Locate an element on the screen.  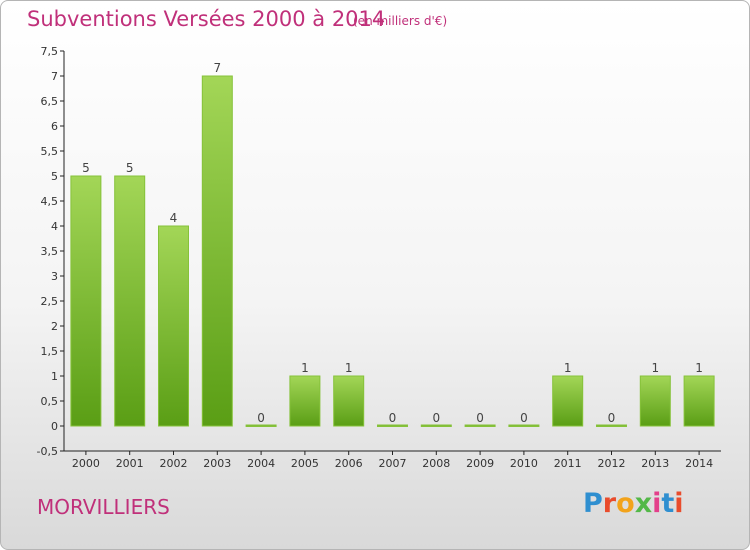
x-tick-label: 2009 is located at coordinates (480, 463).